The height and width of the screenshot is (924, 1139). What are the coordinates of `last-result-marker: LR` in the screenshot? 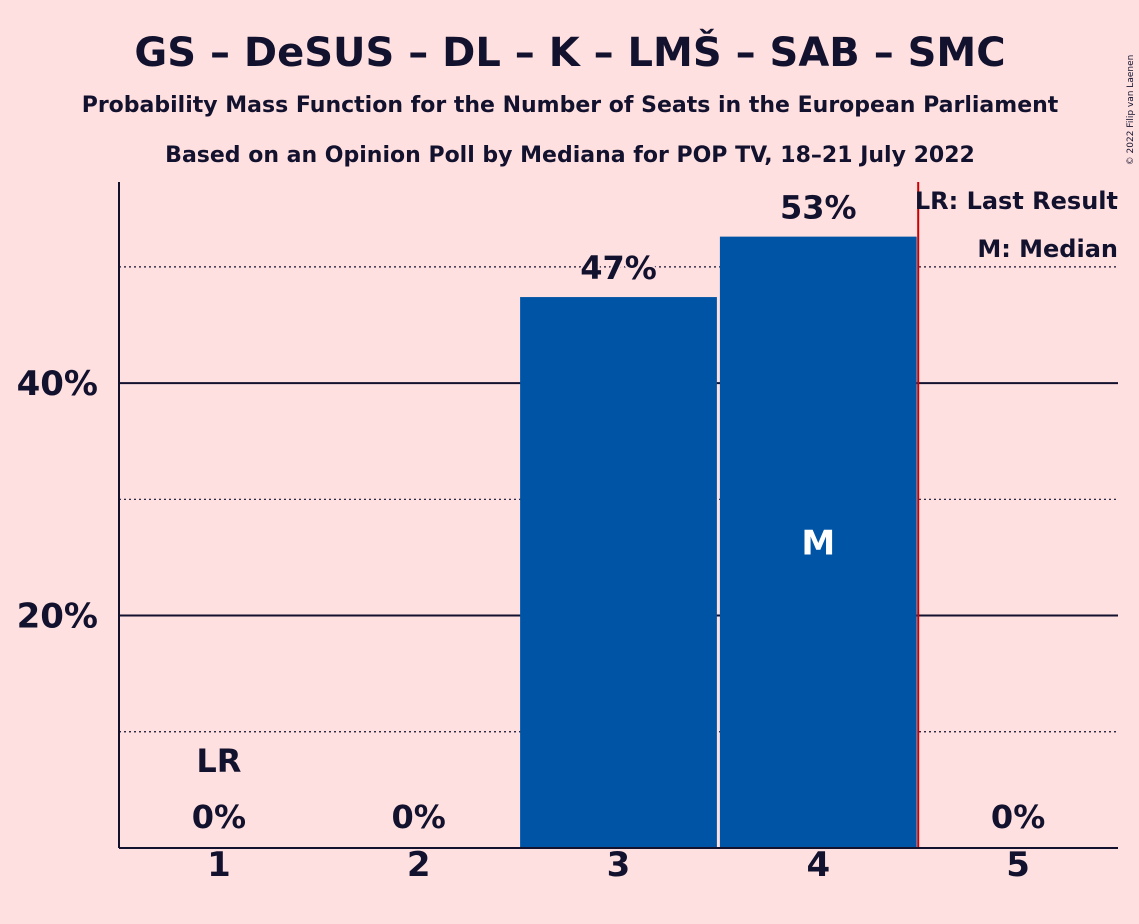 It's located at (218, 761).